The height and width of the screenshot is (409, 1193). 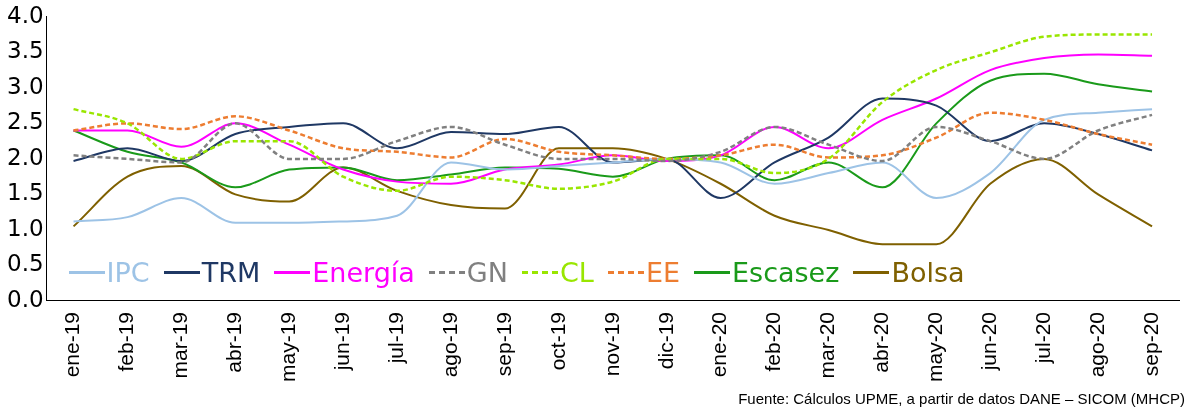 What do you see at coordinates (719, 344) in the screenshot?
I see `x-tick-label: ene-20` at bounding box center [719, 344].